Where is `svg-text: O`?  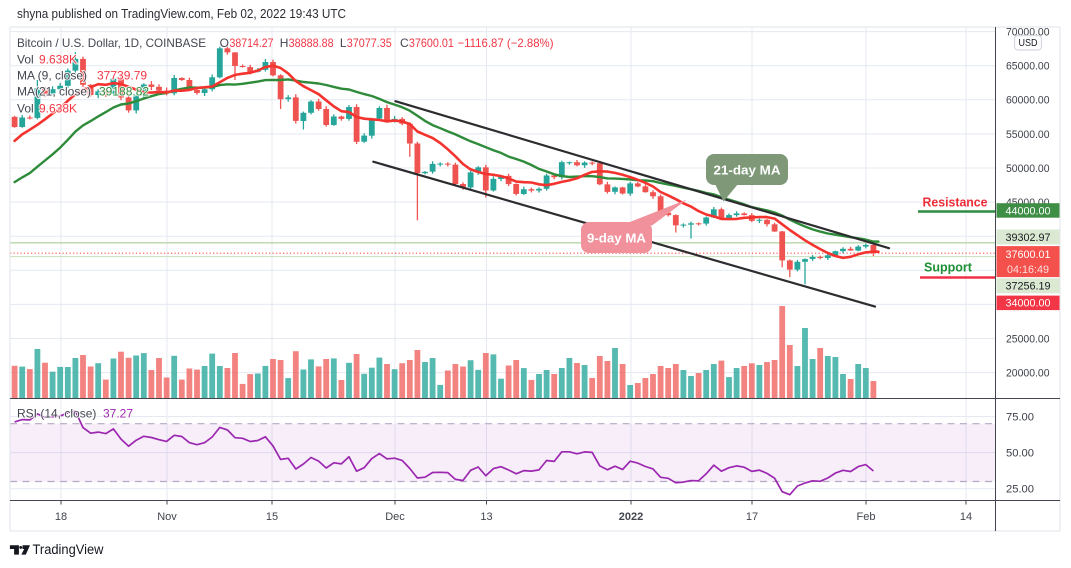
svg-text: O is located at coordinates (224, 43).